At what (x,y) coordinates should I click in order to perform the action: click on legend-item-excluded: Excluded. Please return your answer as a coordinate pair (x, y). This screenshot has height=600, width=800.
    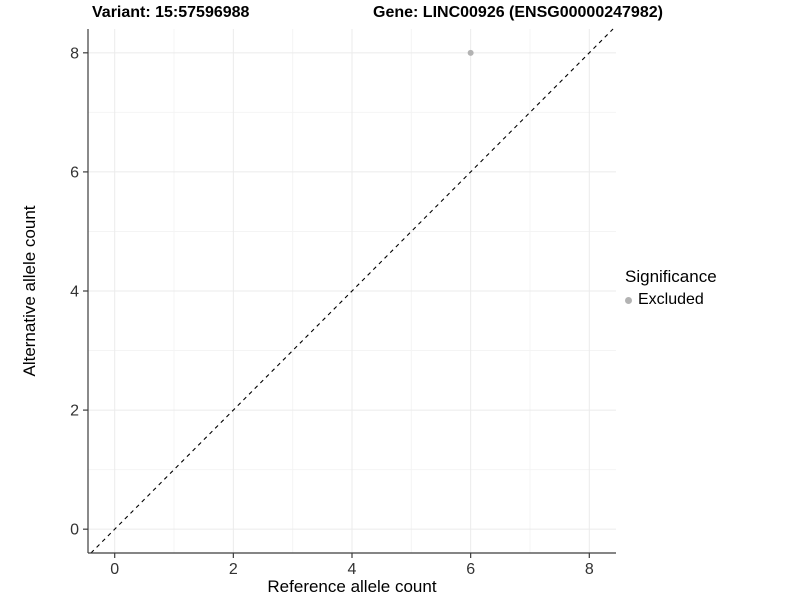
    Looking at the image, I should click on (671, 300).